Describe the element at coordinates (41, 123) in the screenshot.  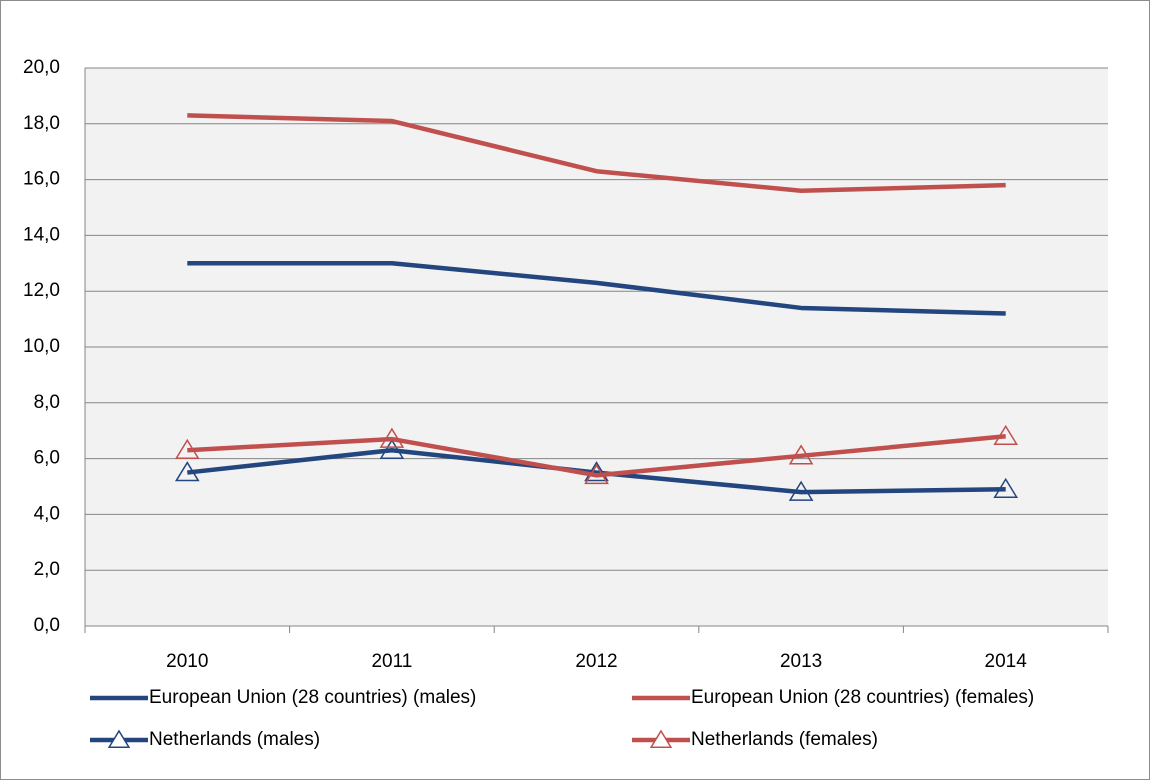
I see `y-tick-label: 18,0` at that location.